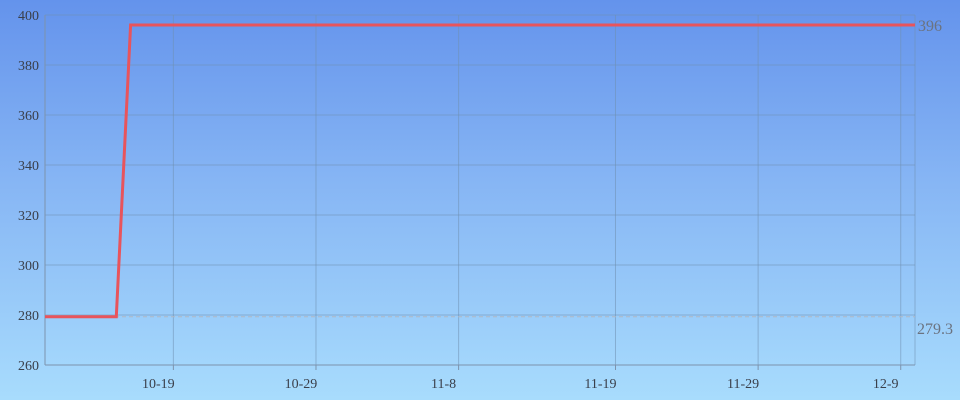  Describe the element at coordinates (158, 384) in the screenshot. I see `x-tick-label: 10-19` at that location.